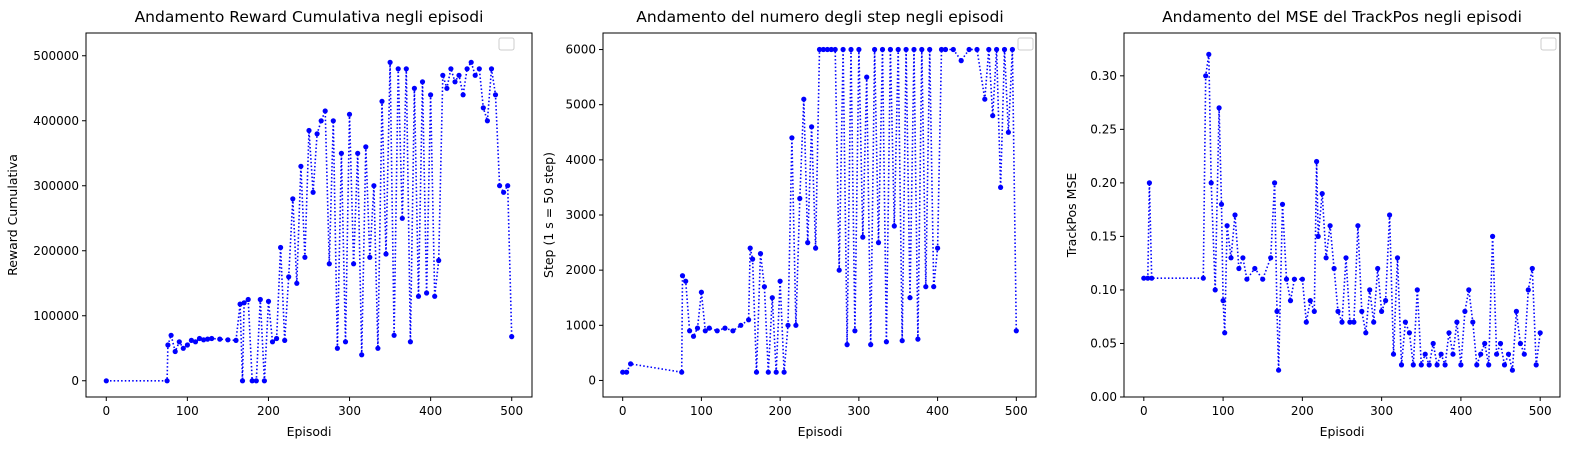 The width and height of the screenshot is (1588, 454). What do you see at coordinates (56, 56) in the screenshot?
I see `y-tick-label: 500000` at bounding box center [56, 56].